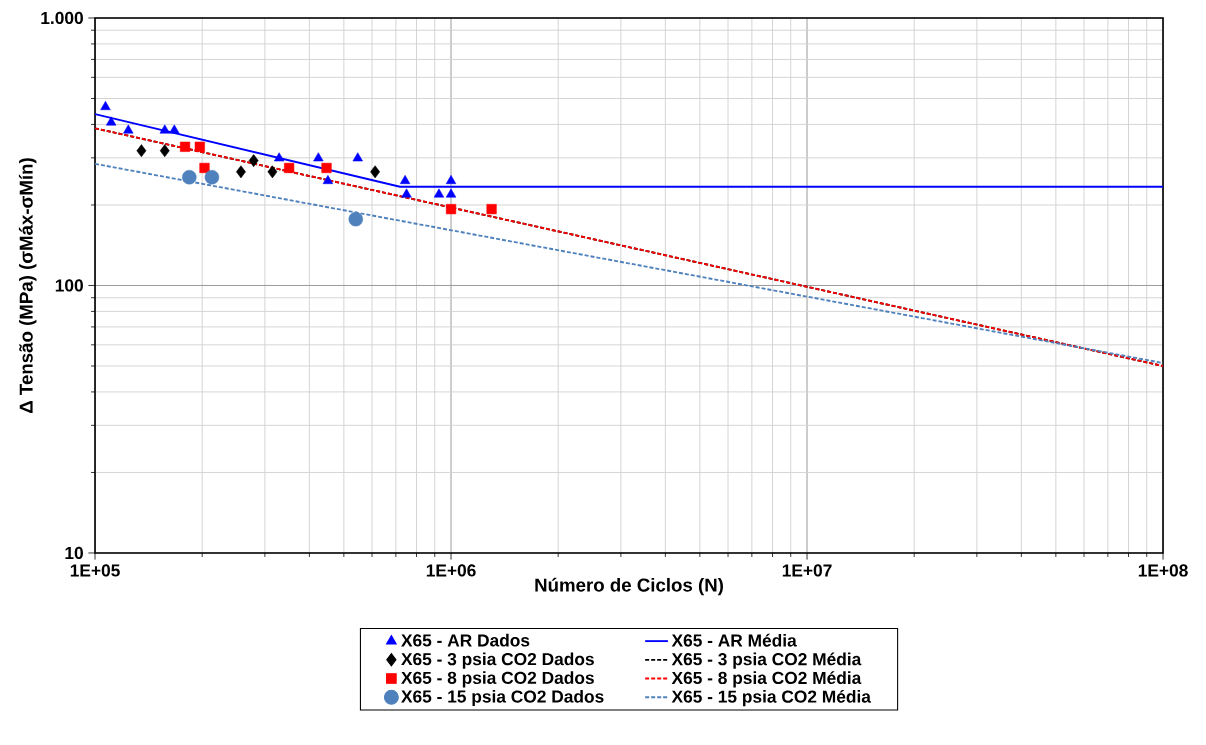  Describe the element at coordinates (497, 679) in the screenshot. I see `legend-label: X65 - 8 psia CO2 Dados` at that location.